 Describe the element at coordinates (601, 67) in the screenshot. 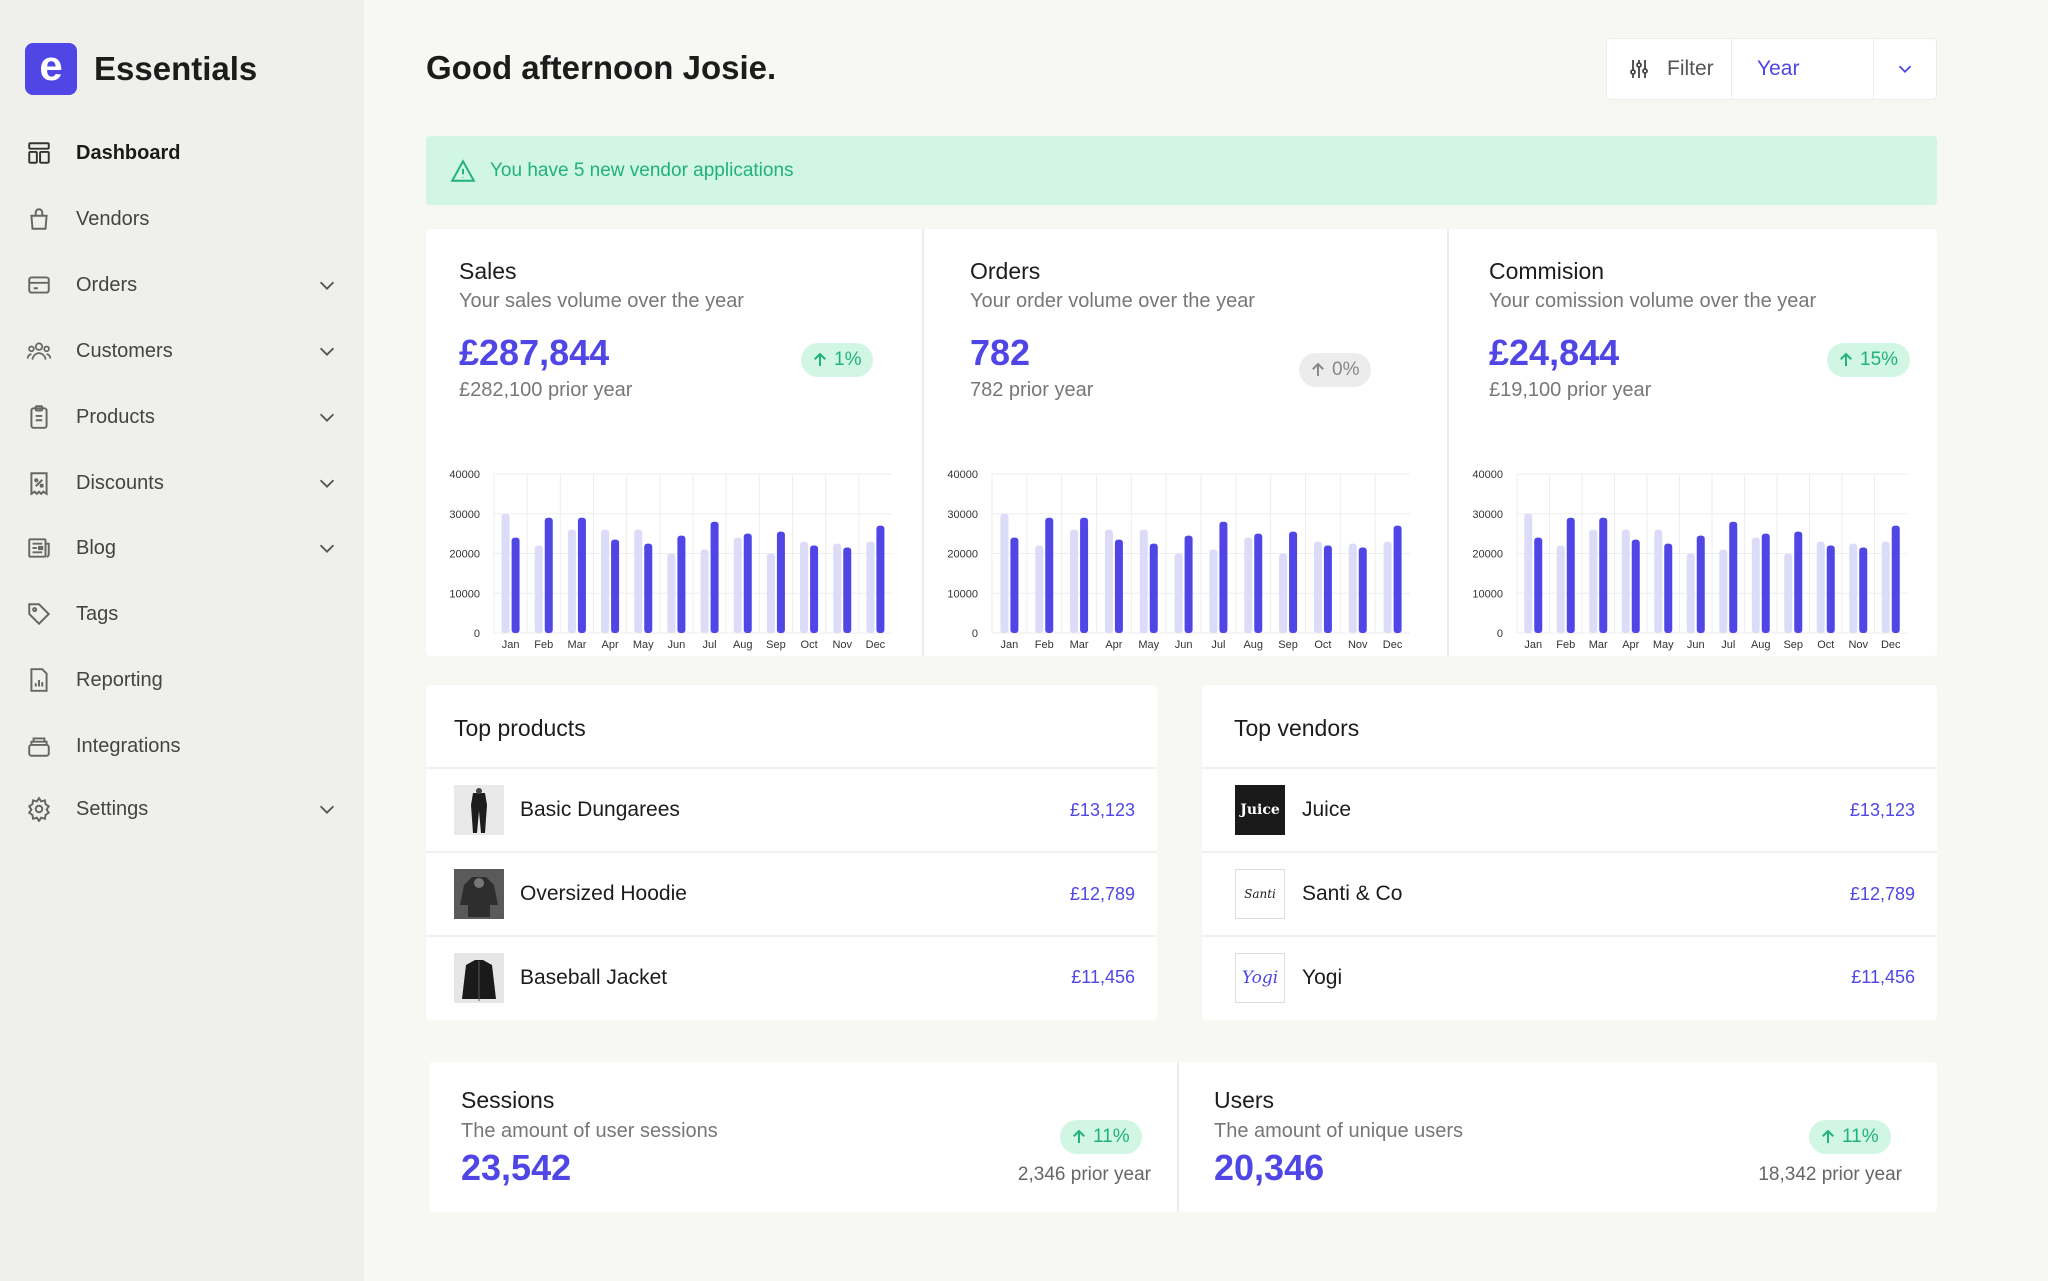

I see `page-title: Good afternoon Josie.` at that location.